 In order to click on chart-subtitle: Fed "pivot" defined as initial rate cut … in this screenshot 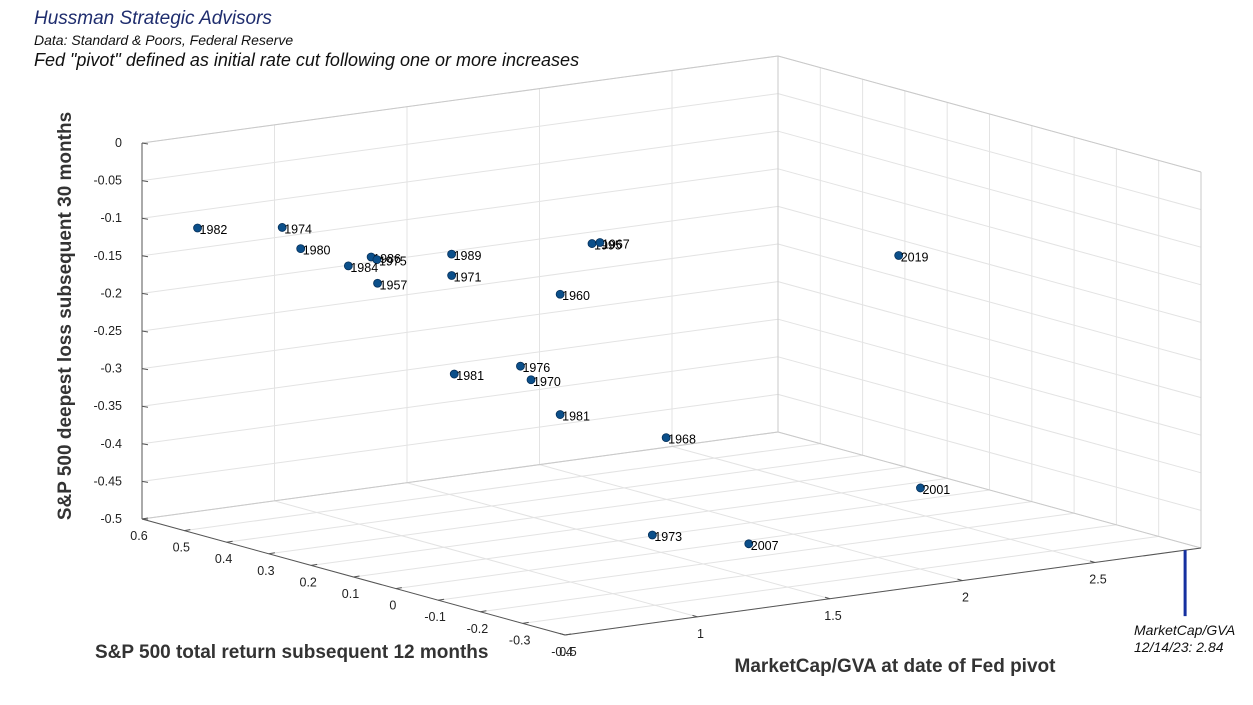, I will do `click(307, 60)`.